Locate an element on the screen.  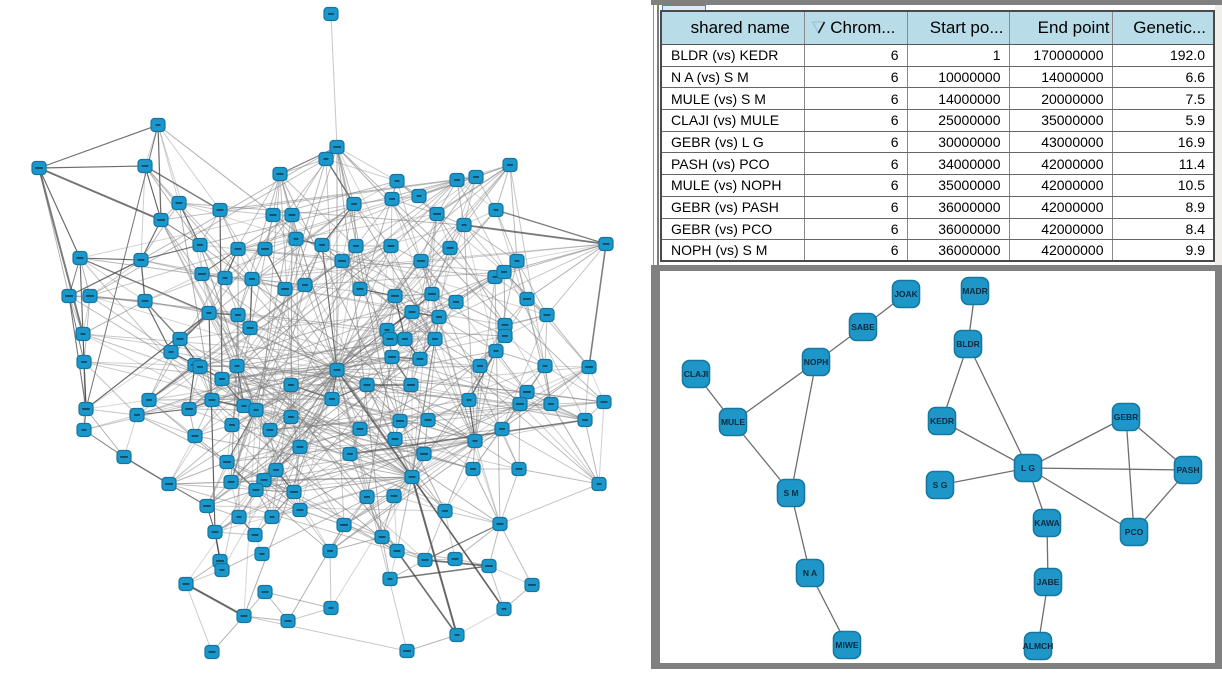
svg-text: PASH is located at coordinates (1188, 470).